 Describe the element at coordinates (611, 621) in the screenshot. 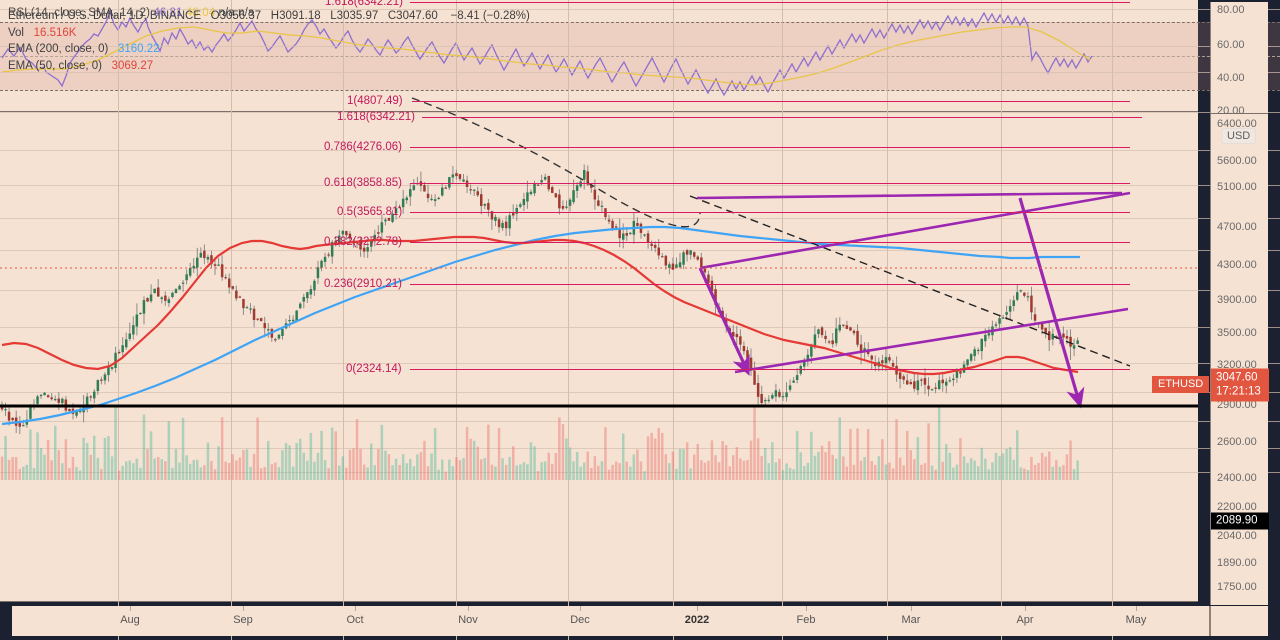

I see `time-axis: Aug Sep Oct Nov Dec 2022 Feb Mar Apr May` at that location.